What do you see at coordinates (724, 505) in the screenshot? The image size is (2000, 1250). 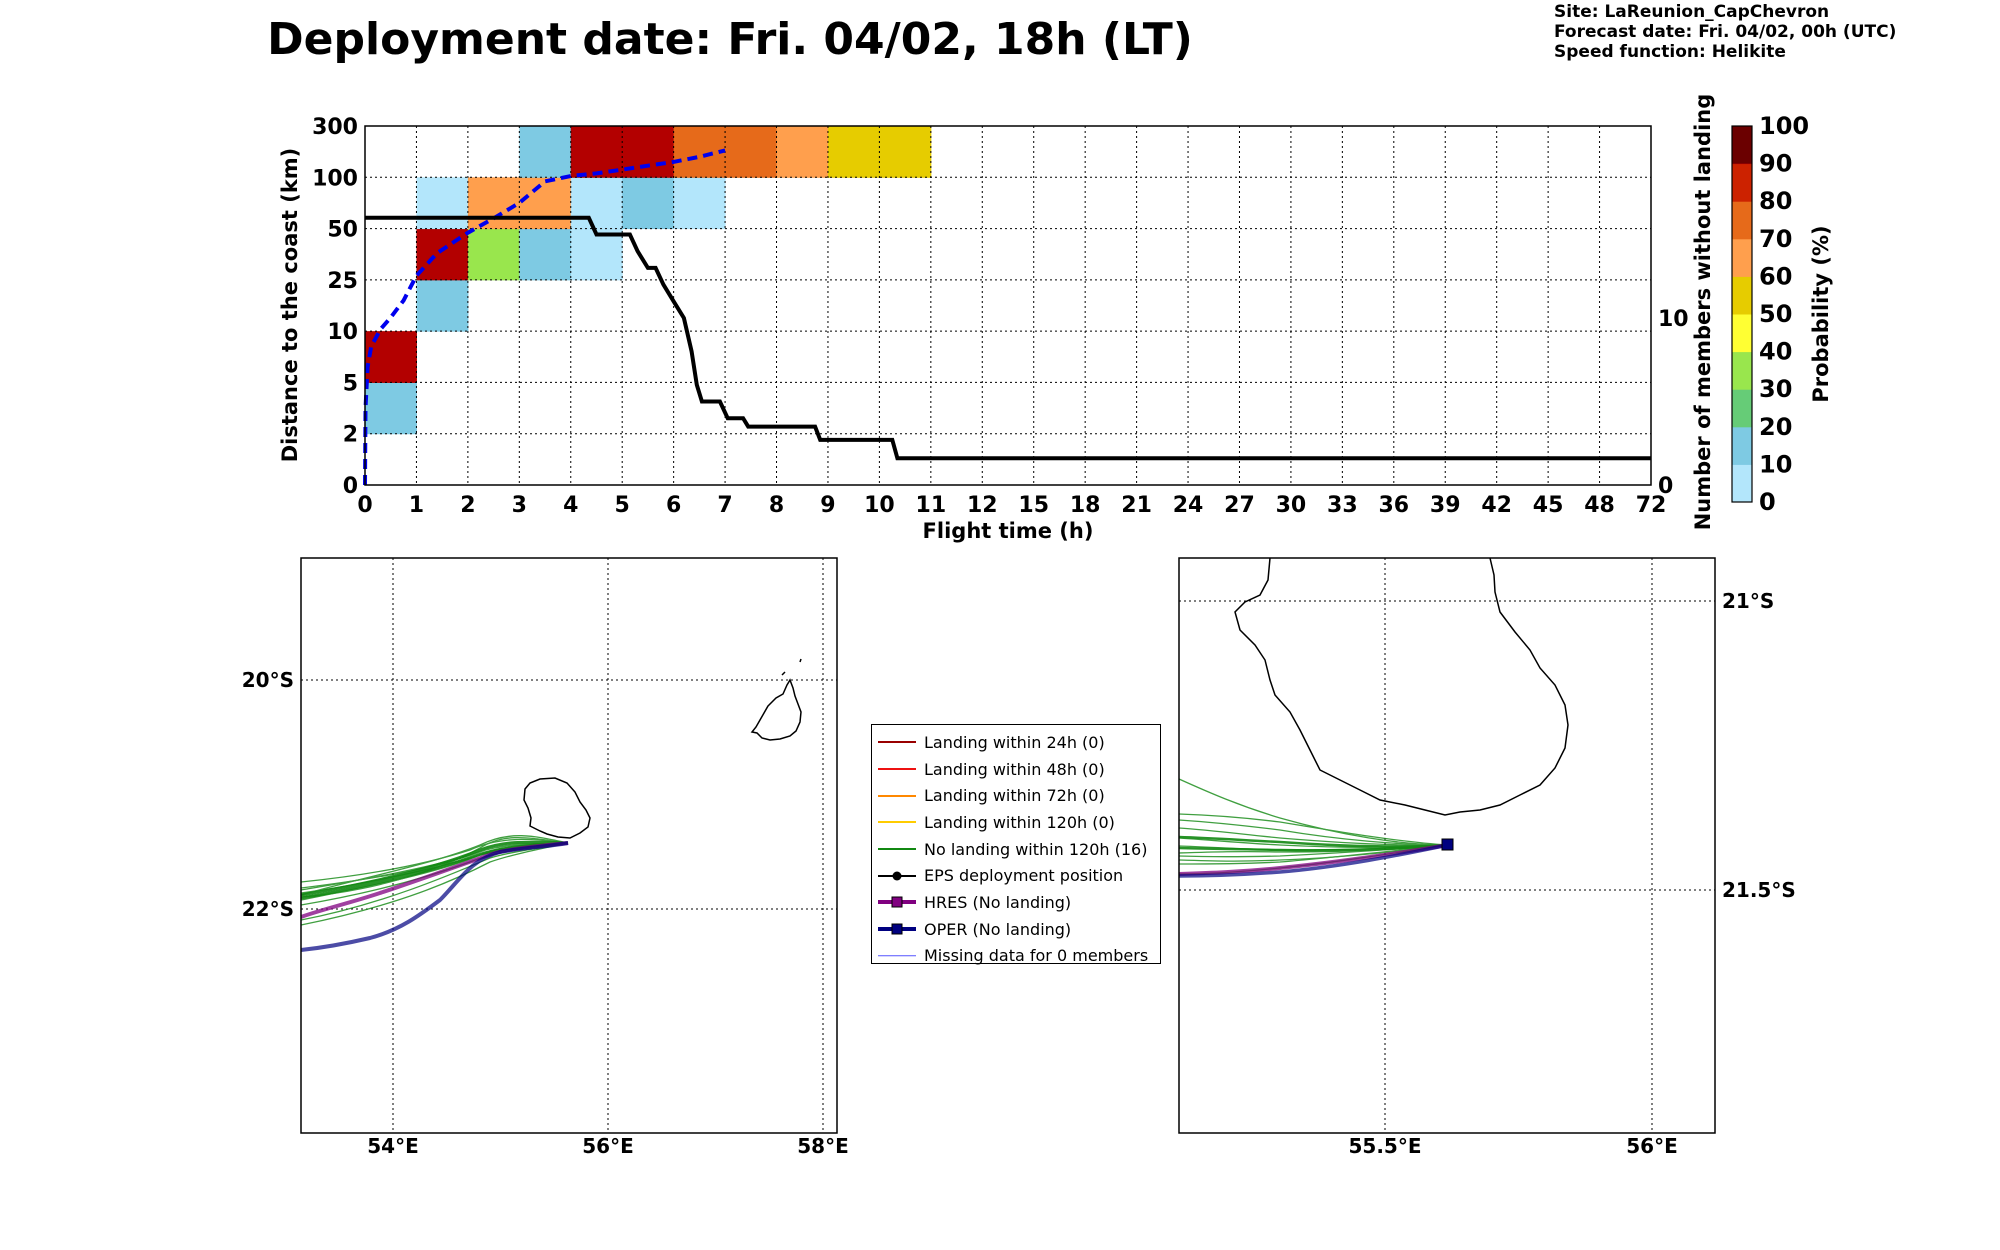 I see `x-tick-label: 7` at bounding box center [724, 505].